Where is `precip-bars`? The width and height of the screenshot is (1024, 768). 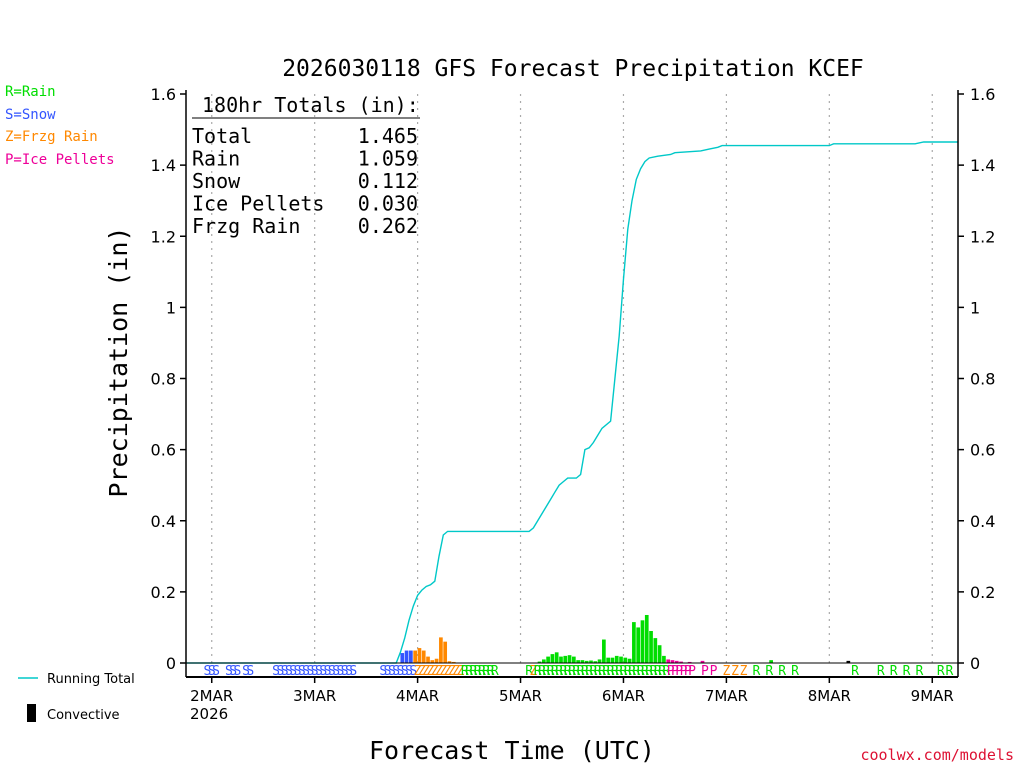
precip-bars is located at coordinates (625, 638).